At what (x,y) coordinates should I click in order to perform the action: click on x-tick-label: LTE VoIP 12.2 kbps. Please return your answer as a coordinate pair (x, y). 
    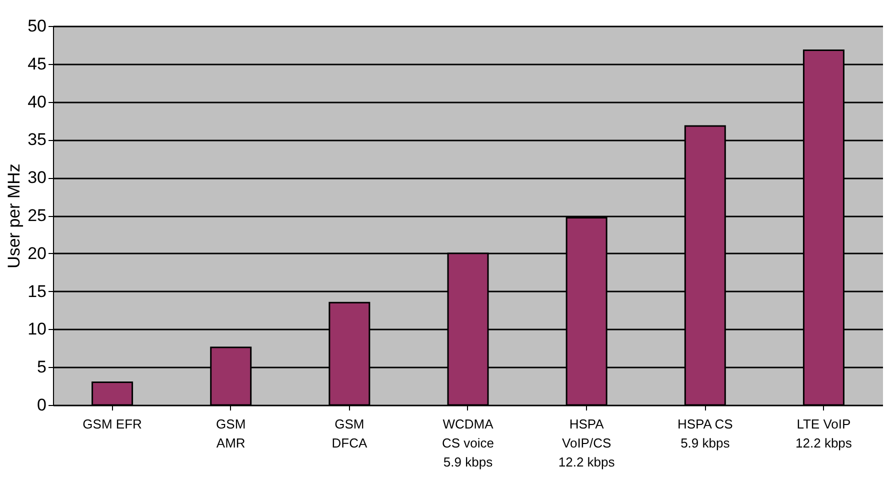
    Looking at the image, I should click on (824, 433).